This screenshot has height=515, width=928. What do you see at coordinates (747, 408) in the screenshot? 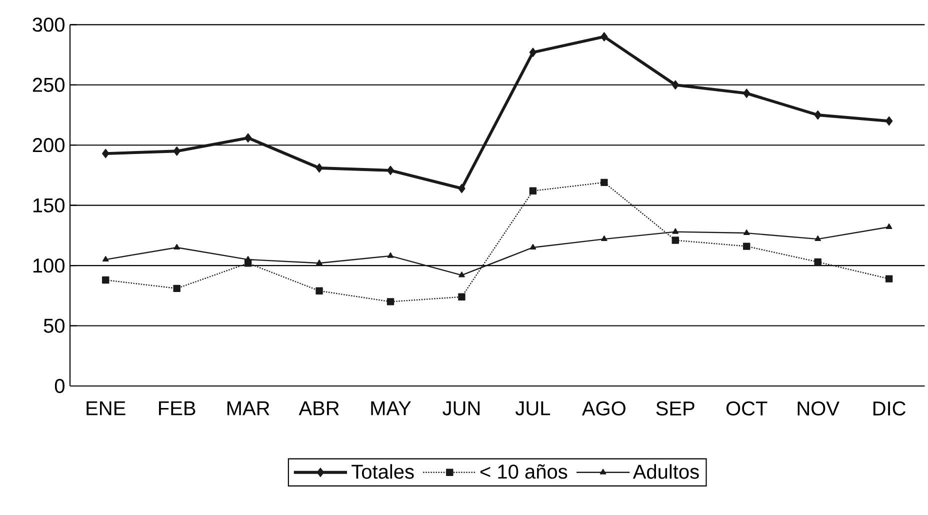
I see `x-tick-label: OCT` at bounding box center [747, 408].